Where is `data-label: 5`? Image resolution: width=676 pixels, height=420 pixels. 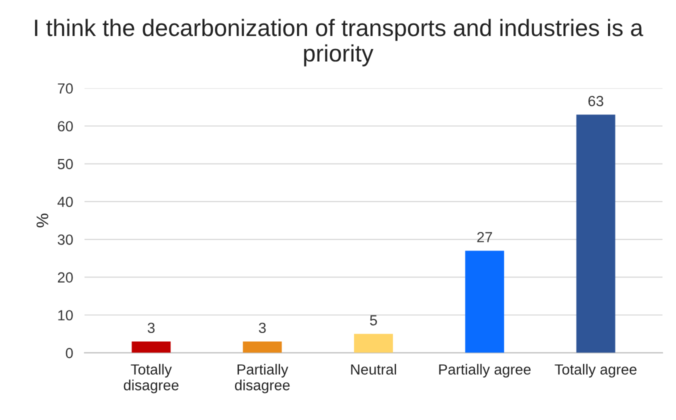 data-label: 5 is located at coordinates (373, 320).